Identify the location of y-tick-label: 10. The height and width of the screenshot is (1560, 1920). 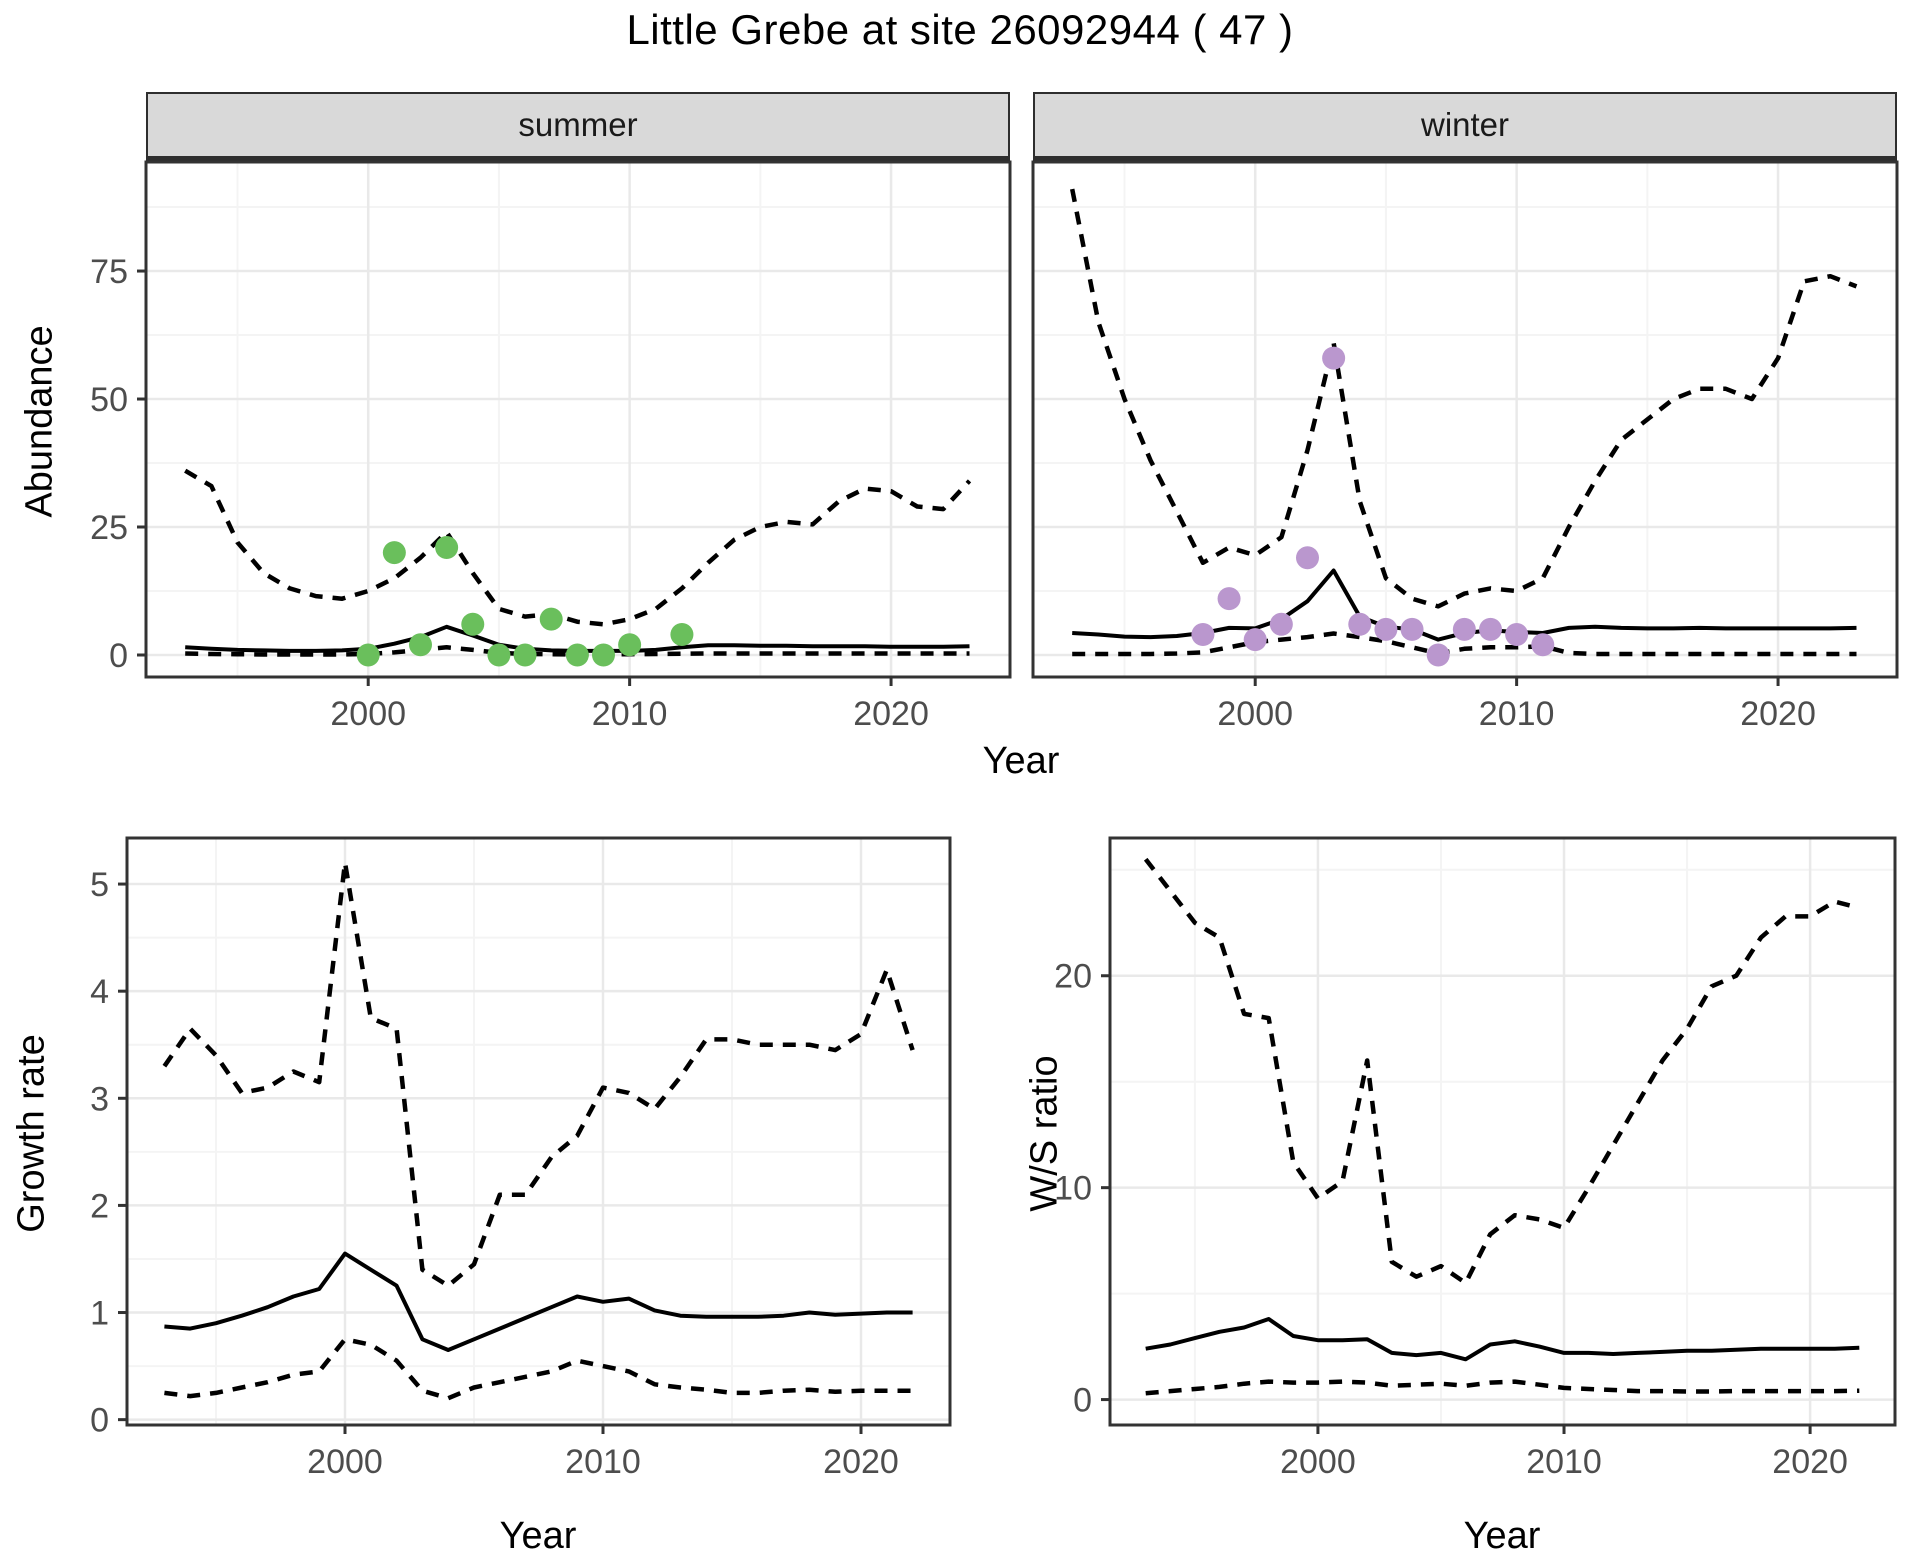
(1073, 1189).